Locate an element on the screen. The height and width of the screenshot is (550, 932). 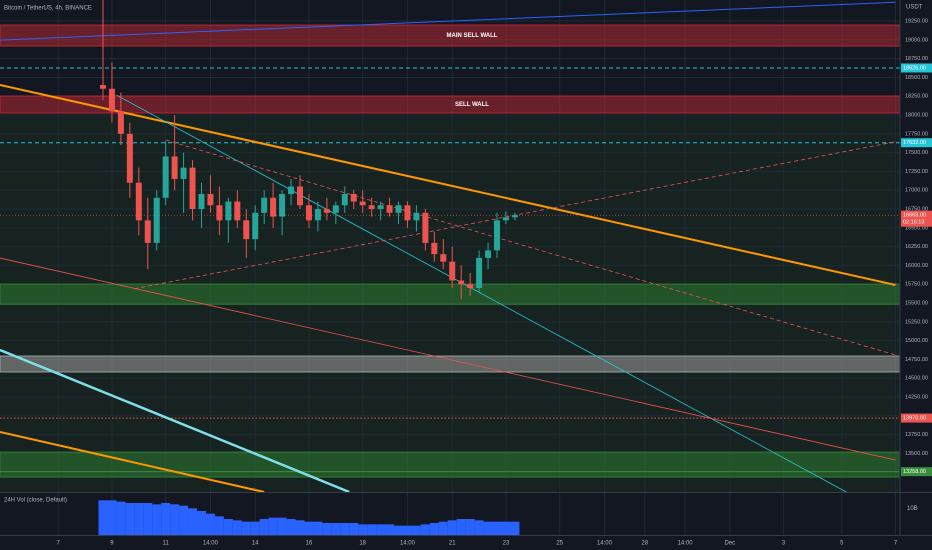
x-tick-label: 9 is located at coordinates (112, 544).